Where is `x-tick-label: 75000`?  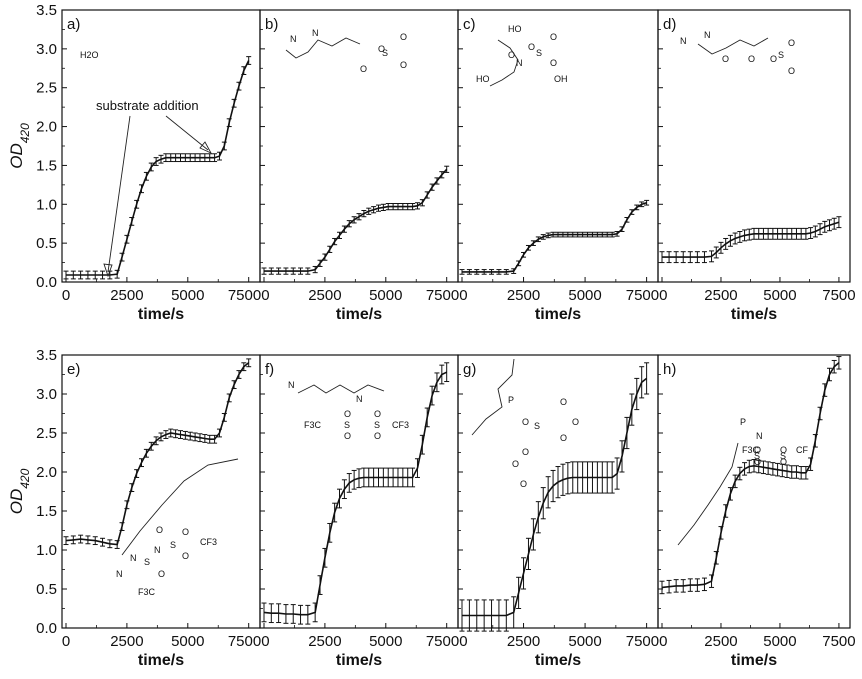
x-tick-label: 75000 is located at coordinates (447, 641).